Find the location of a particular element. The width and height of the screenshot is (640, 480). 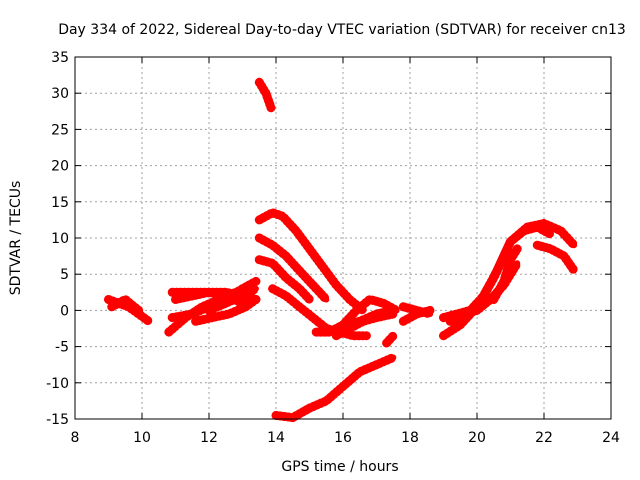

x-tick-label: 24 is located at coordinates (611, 438).